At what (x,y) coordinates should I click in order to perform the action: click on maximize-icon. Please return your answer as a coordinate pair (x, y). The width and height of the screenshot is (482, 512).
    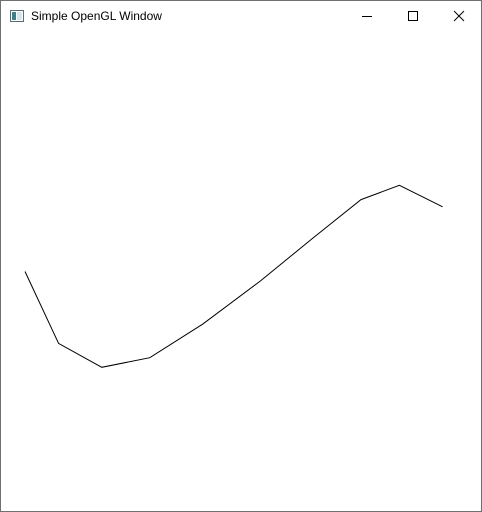
    Looking at the image, I should click on (413, 16).